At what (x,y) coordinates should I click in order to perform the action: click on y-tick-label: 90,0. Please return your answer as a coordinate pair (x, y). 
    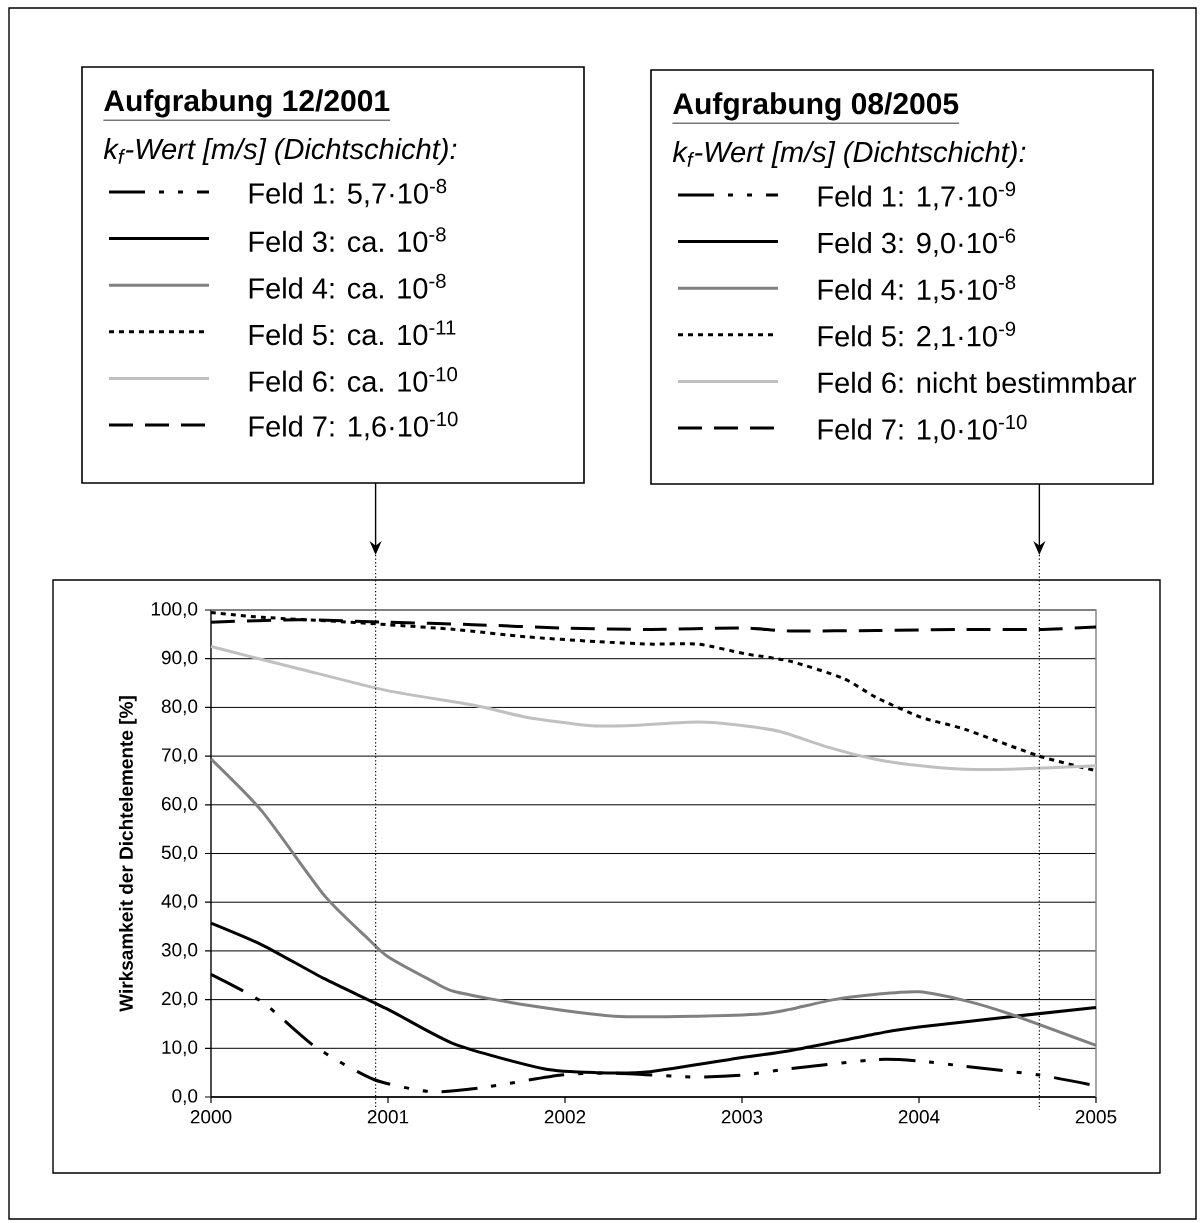
    Looking at the image, I should click on (179, 658).